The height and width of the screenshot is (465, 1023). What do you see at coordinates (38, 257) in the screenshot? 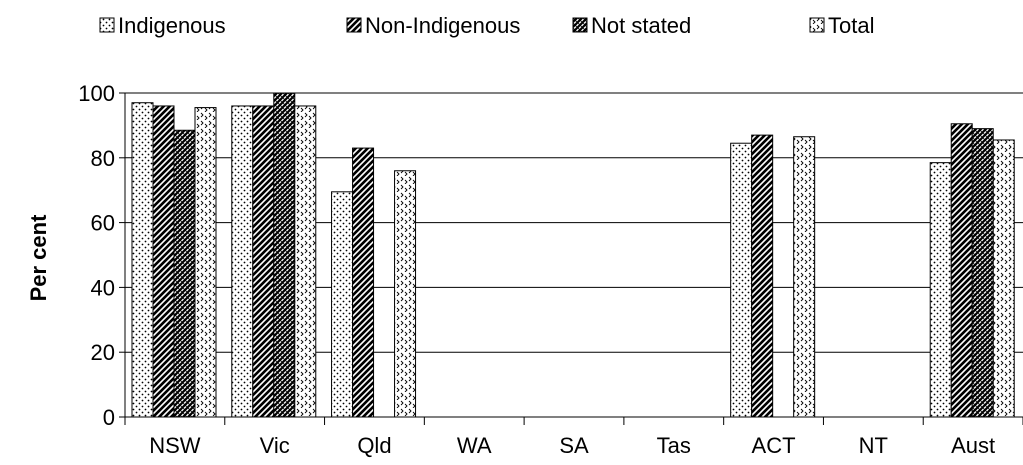
I see `y-axis-title: Per cent` at bounding box center [38, 257].